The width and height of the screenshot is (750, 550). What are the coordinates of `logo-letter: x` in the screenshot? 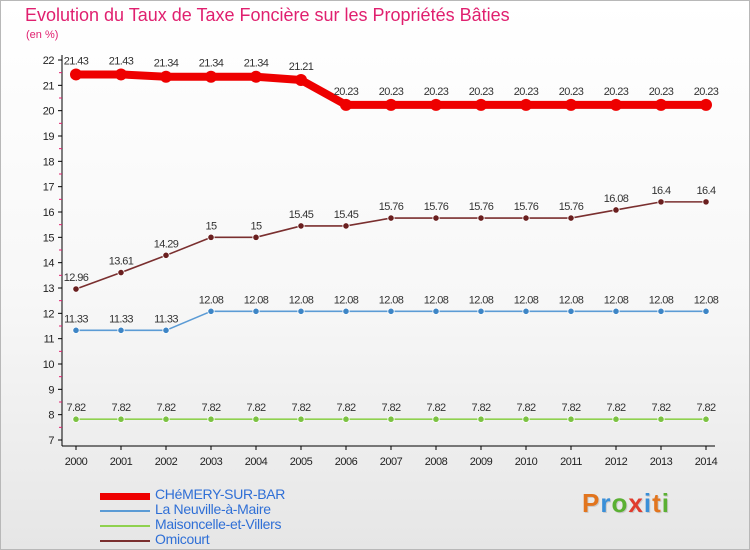 It's located at (636, 503).